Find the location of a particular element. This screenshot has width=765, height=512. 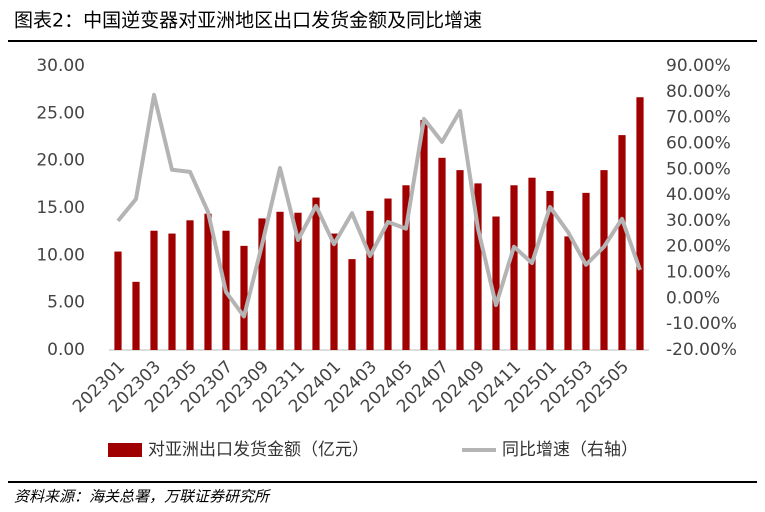

y2-tick-label: 70.00% is located at coordinates (698, 118).